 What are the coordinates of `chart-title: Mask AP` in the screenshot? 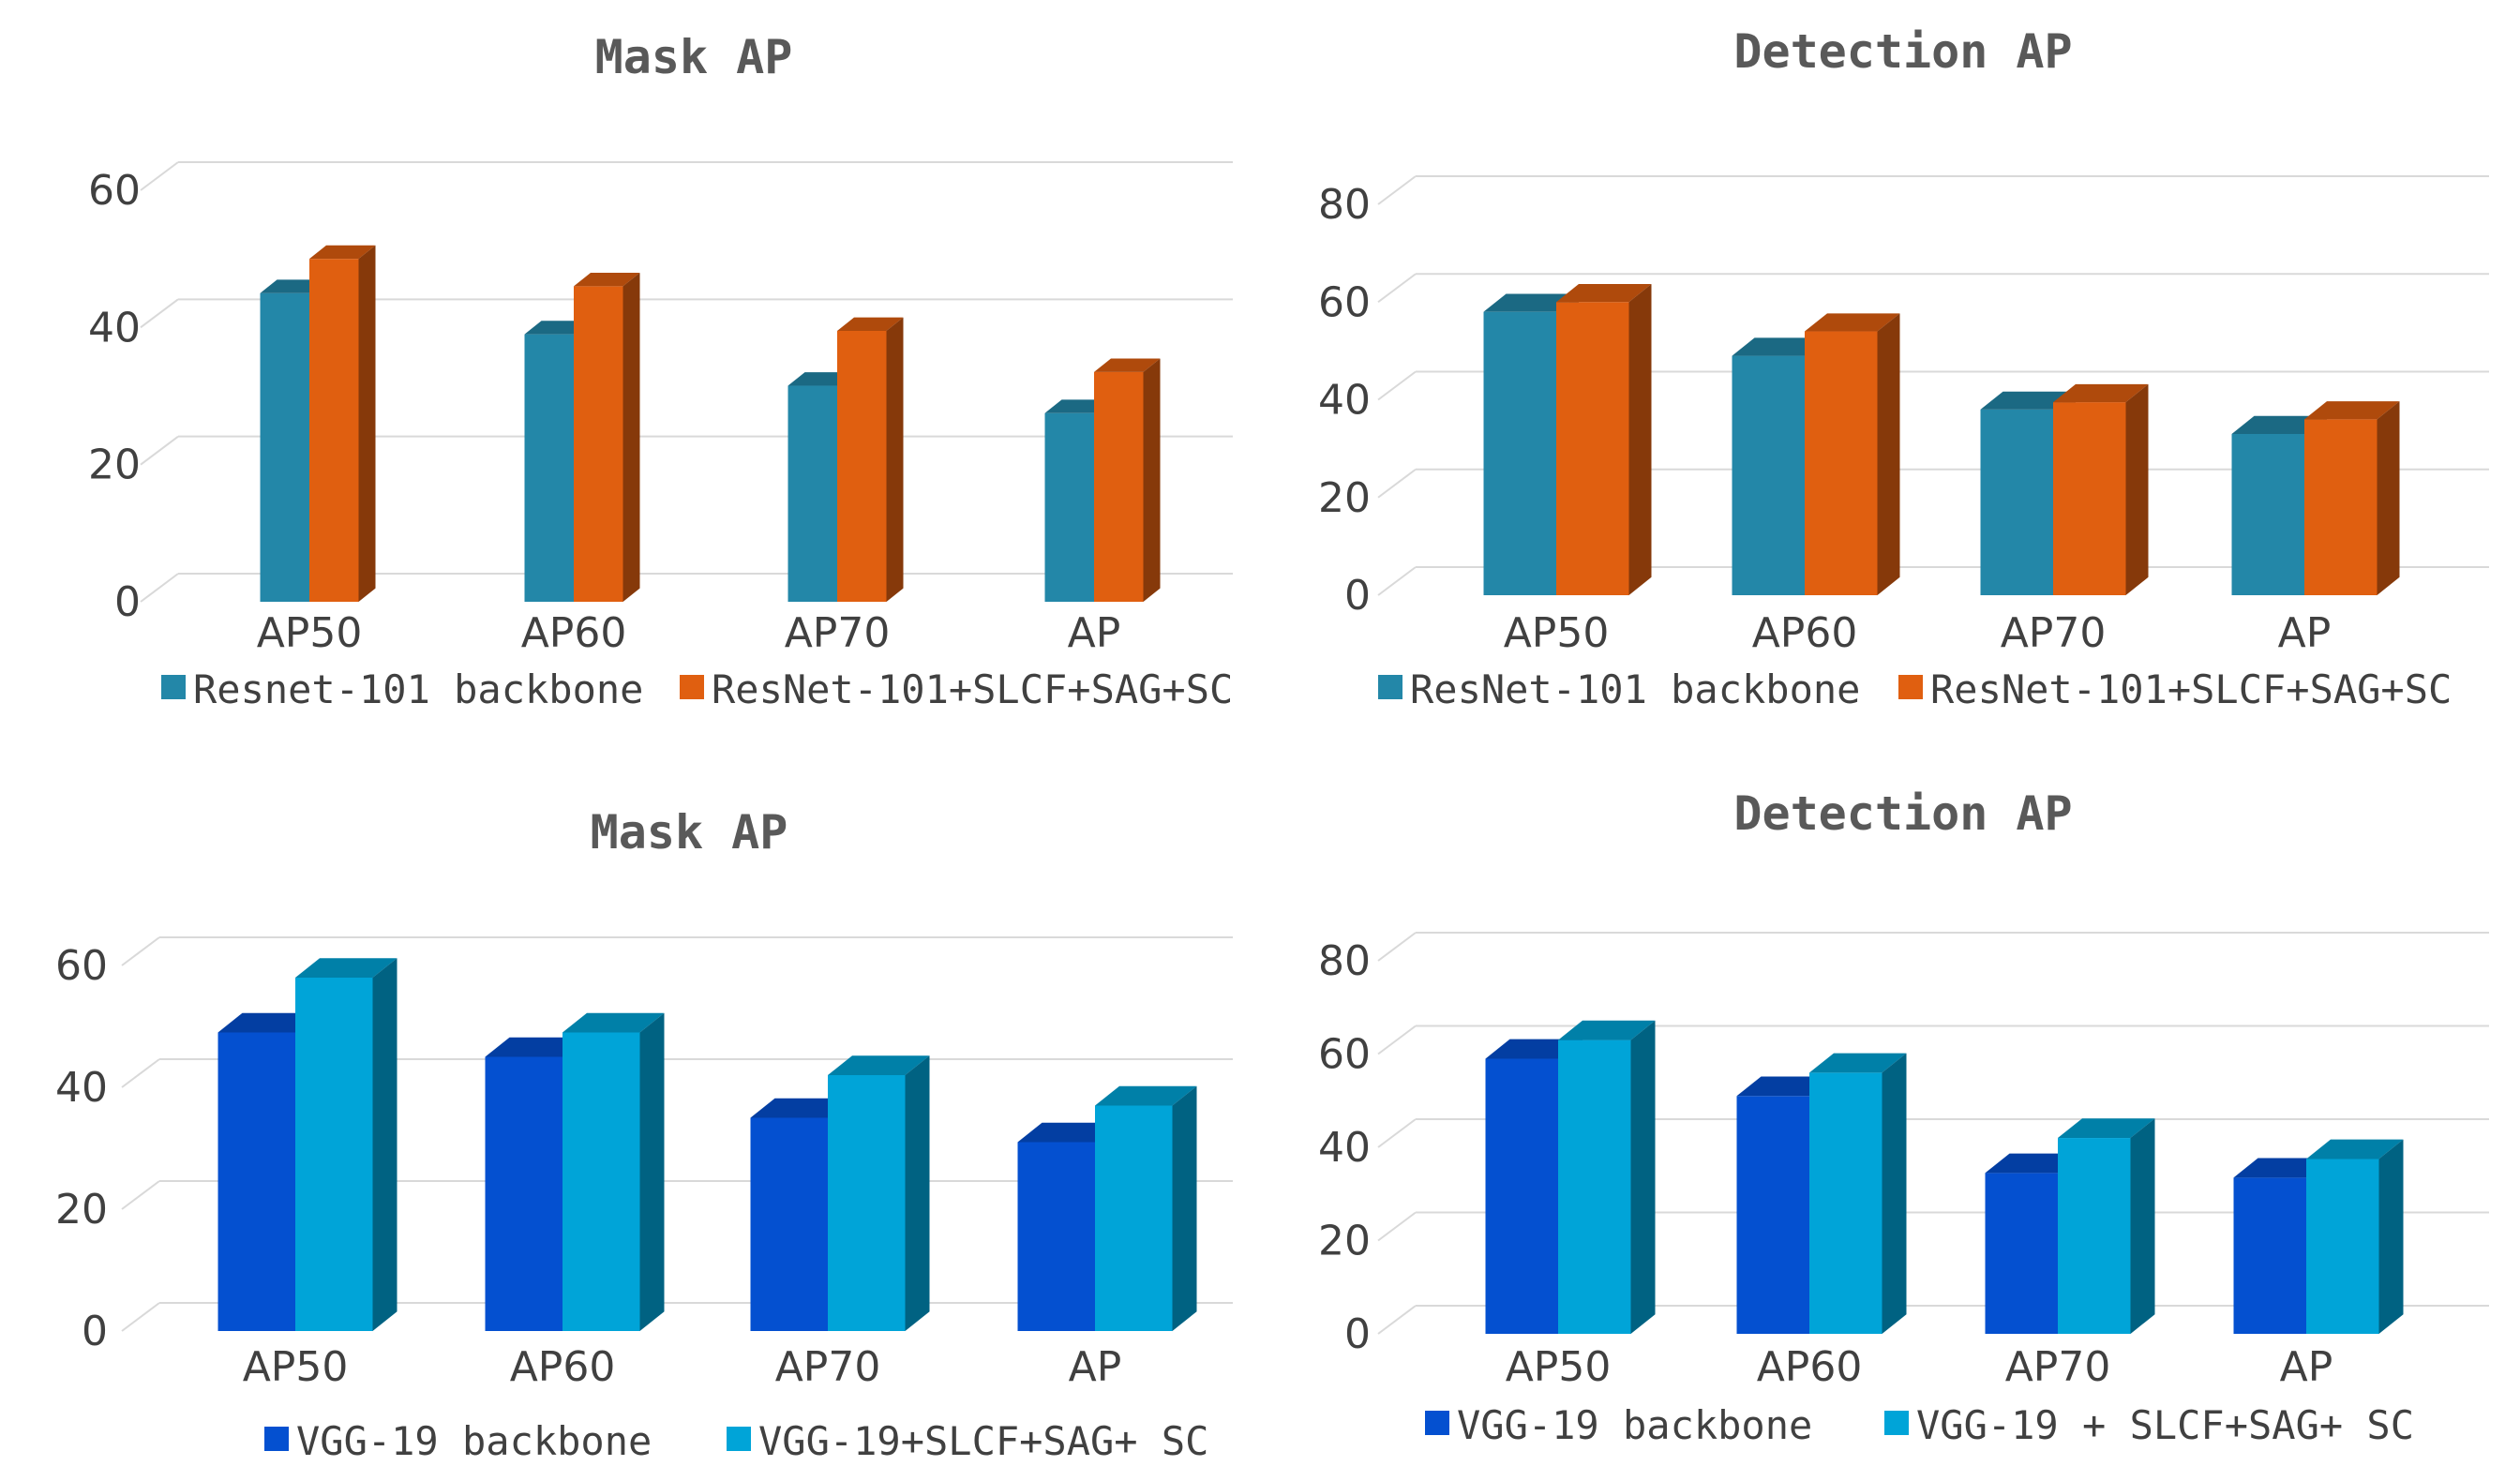 It's located at (694, 57).